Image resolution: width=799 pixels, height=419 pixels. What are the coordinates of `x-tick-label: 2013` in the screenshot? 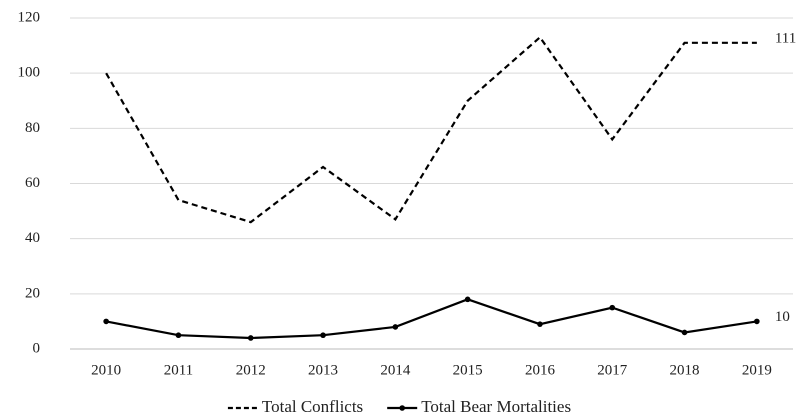 It's located at (323, 370).